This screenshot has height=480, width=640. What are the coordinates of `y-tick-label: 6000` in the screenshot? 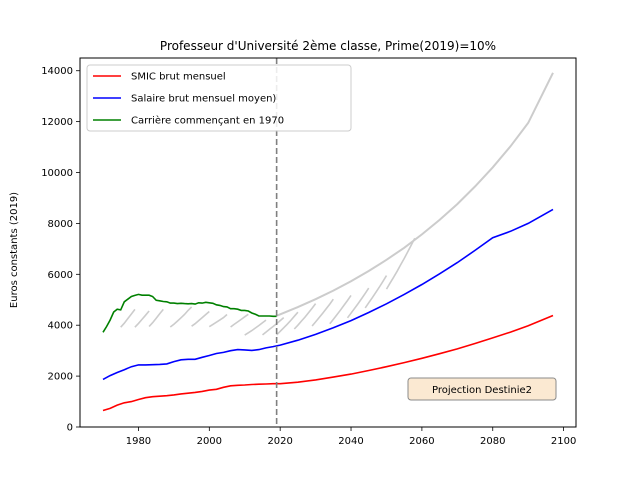 It's located at (60, 275).